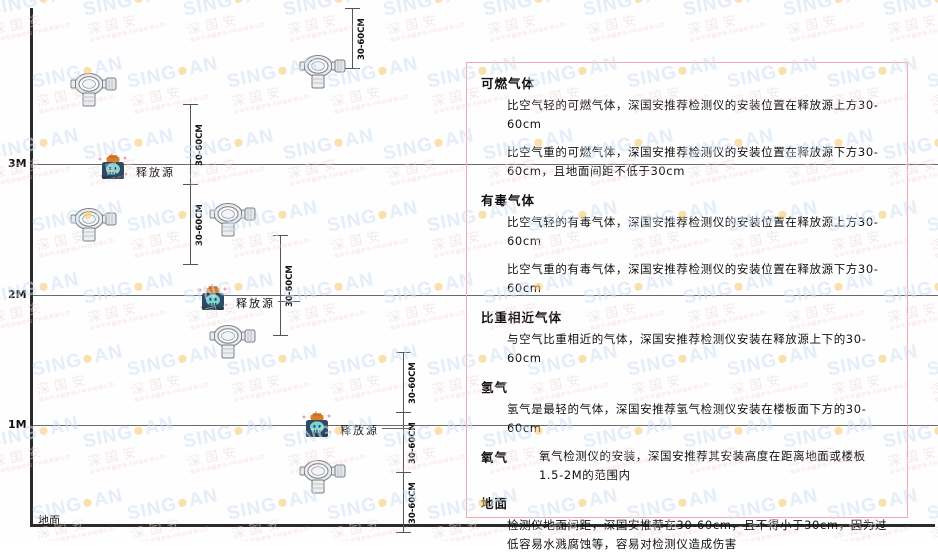 This screenshot has height=554, width=938. Describe the element at coordinates (482, 525) in the screenshot. I see `ground-axis` at that location.